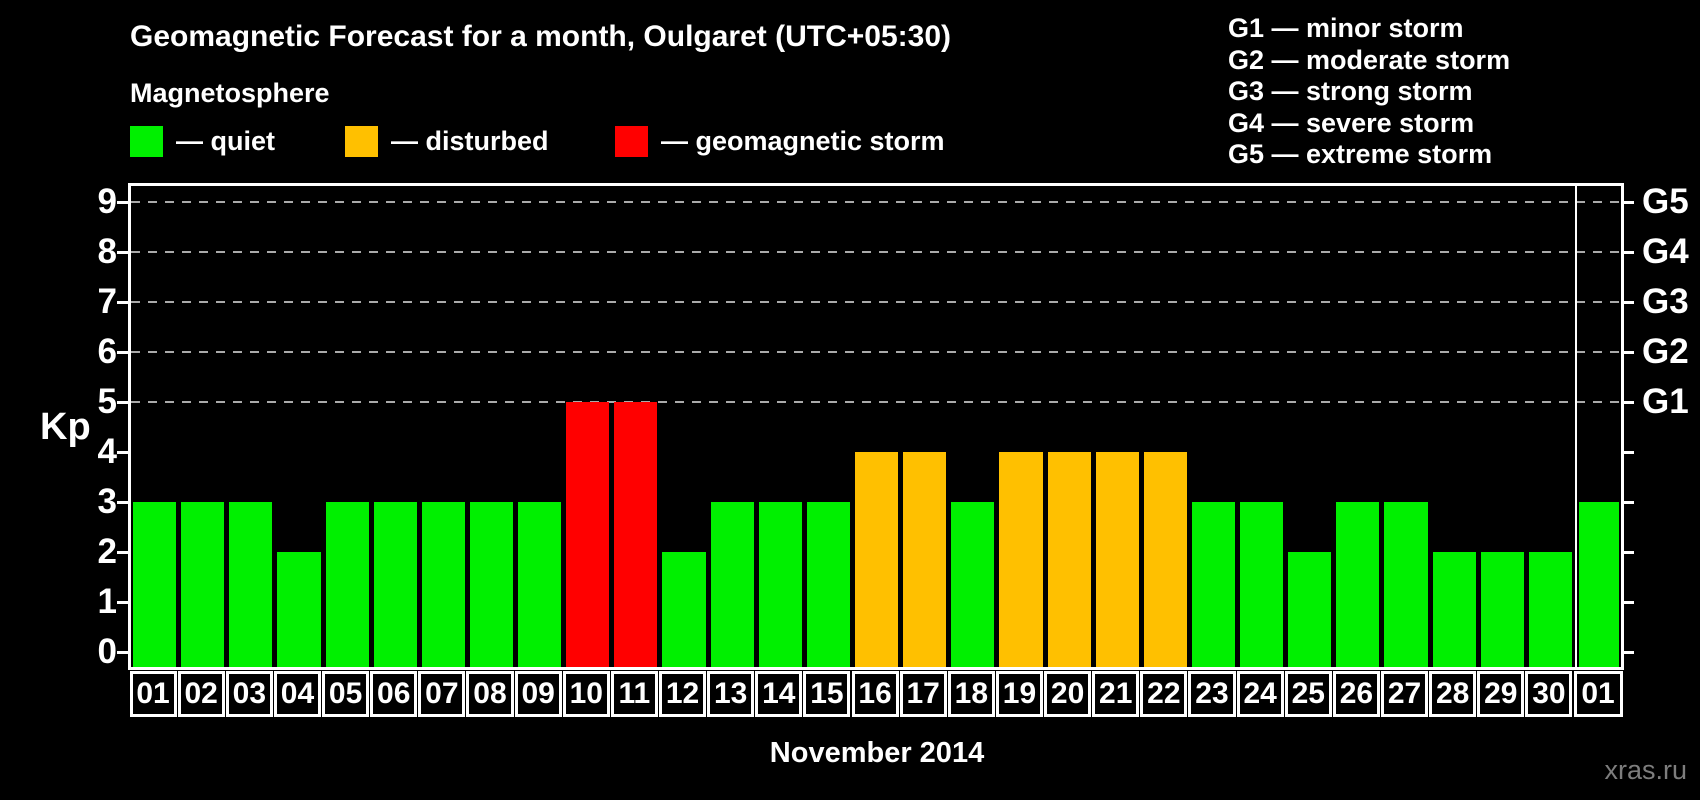  What do you see at coordinates (107, 301) in the screenshot?
I see `y-tick-label-7: 7` at bounding box center [107, 301].